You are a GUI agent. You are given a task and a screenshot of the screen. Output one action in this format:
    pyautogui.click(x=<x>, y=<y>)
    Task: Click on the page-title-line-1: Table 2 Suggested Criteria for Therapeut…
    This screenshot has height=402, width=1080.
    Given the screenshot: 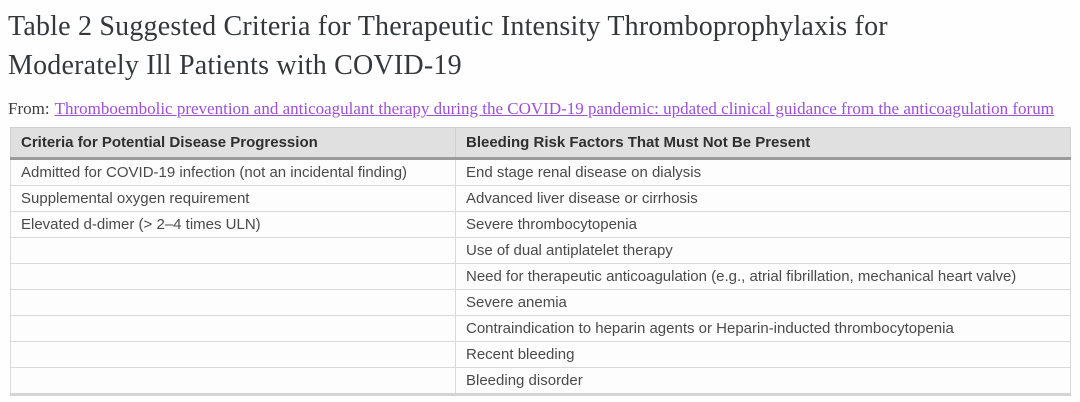 What is the action you would take?
    pyautogui.click(x=448, y=26)
    